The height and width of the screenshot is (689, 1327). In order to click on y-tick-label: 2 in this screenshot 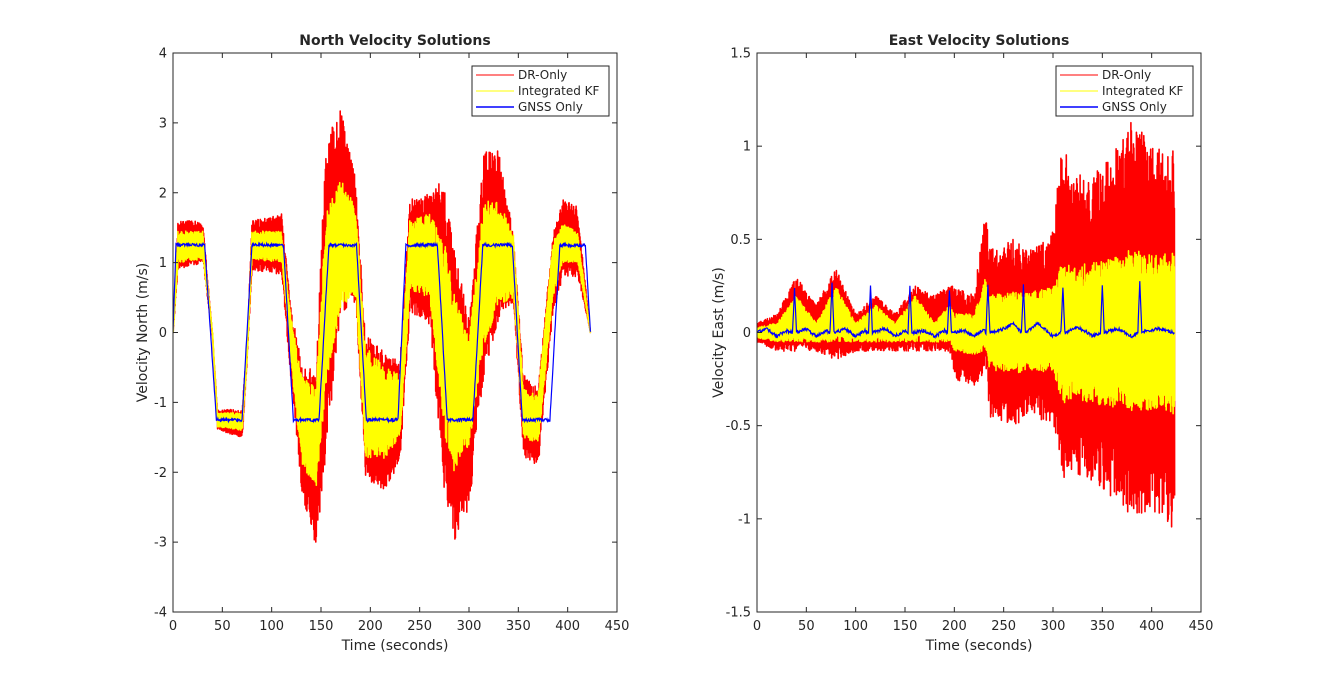, I will do `click(163, 193)`.